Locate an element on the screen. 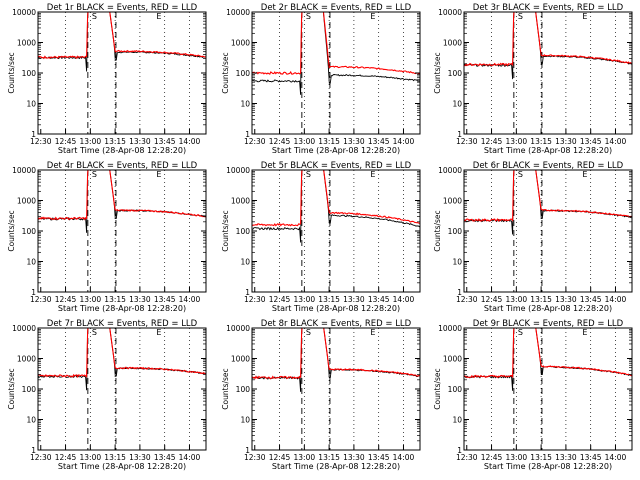 The height and width of the screenshot is (480, 640). panel-title: Det 9r BLACK = Events, RED = LLD is located at coordinates (548, 324).